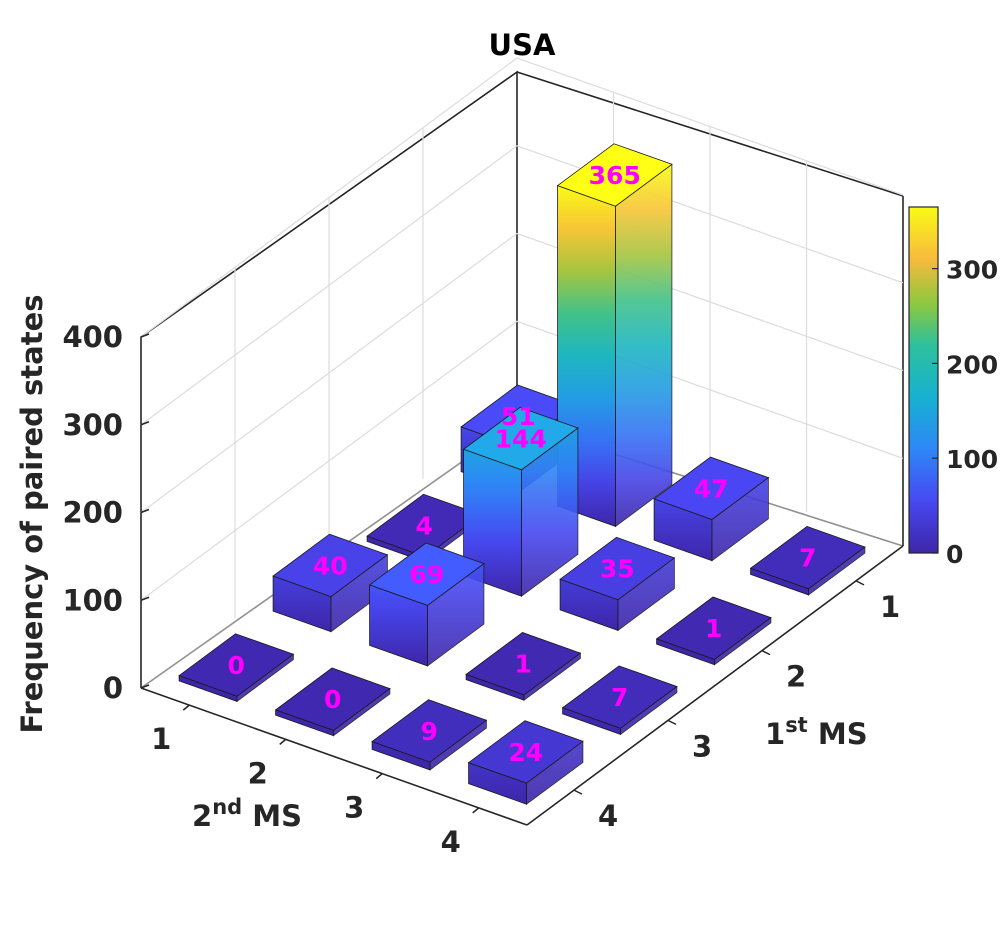 The width and height of the screenshot is (1008, 927). I want to click on bar-value-label: 35, so click(617, 569).